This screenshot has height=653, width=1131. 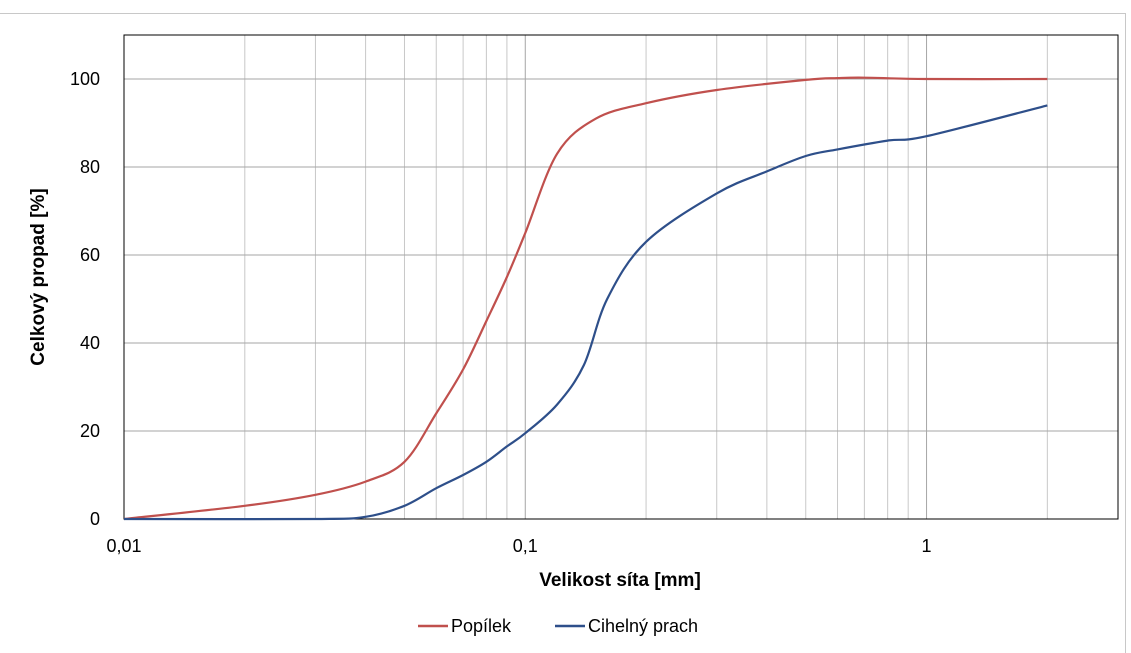 What do you see at coordinates (38, 276) in the screenshot?
I see `y-axis-title: Celkový propad [%]` at bounding box center [38, 276].